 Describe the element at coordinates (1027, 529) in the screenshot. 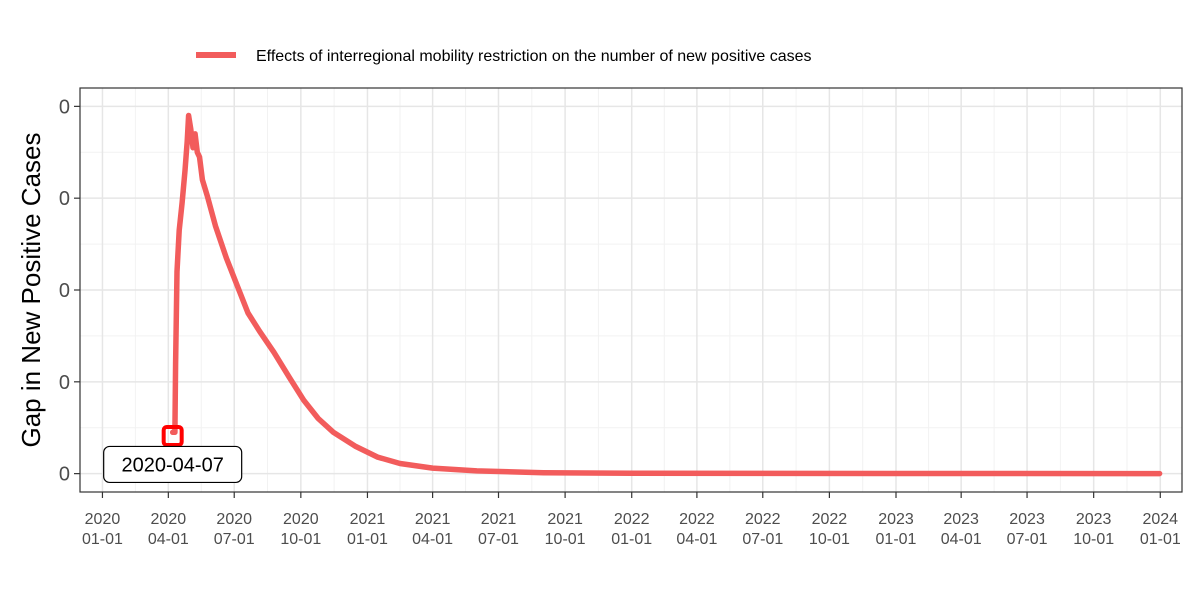

I see `x-tick-label: 2023 07-01` at that location.